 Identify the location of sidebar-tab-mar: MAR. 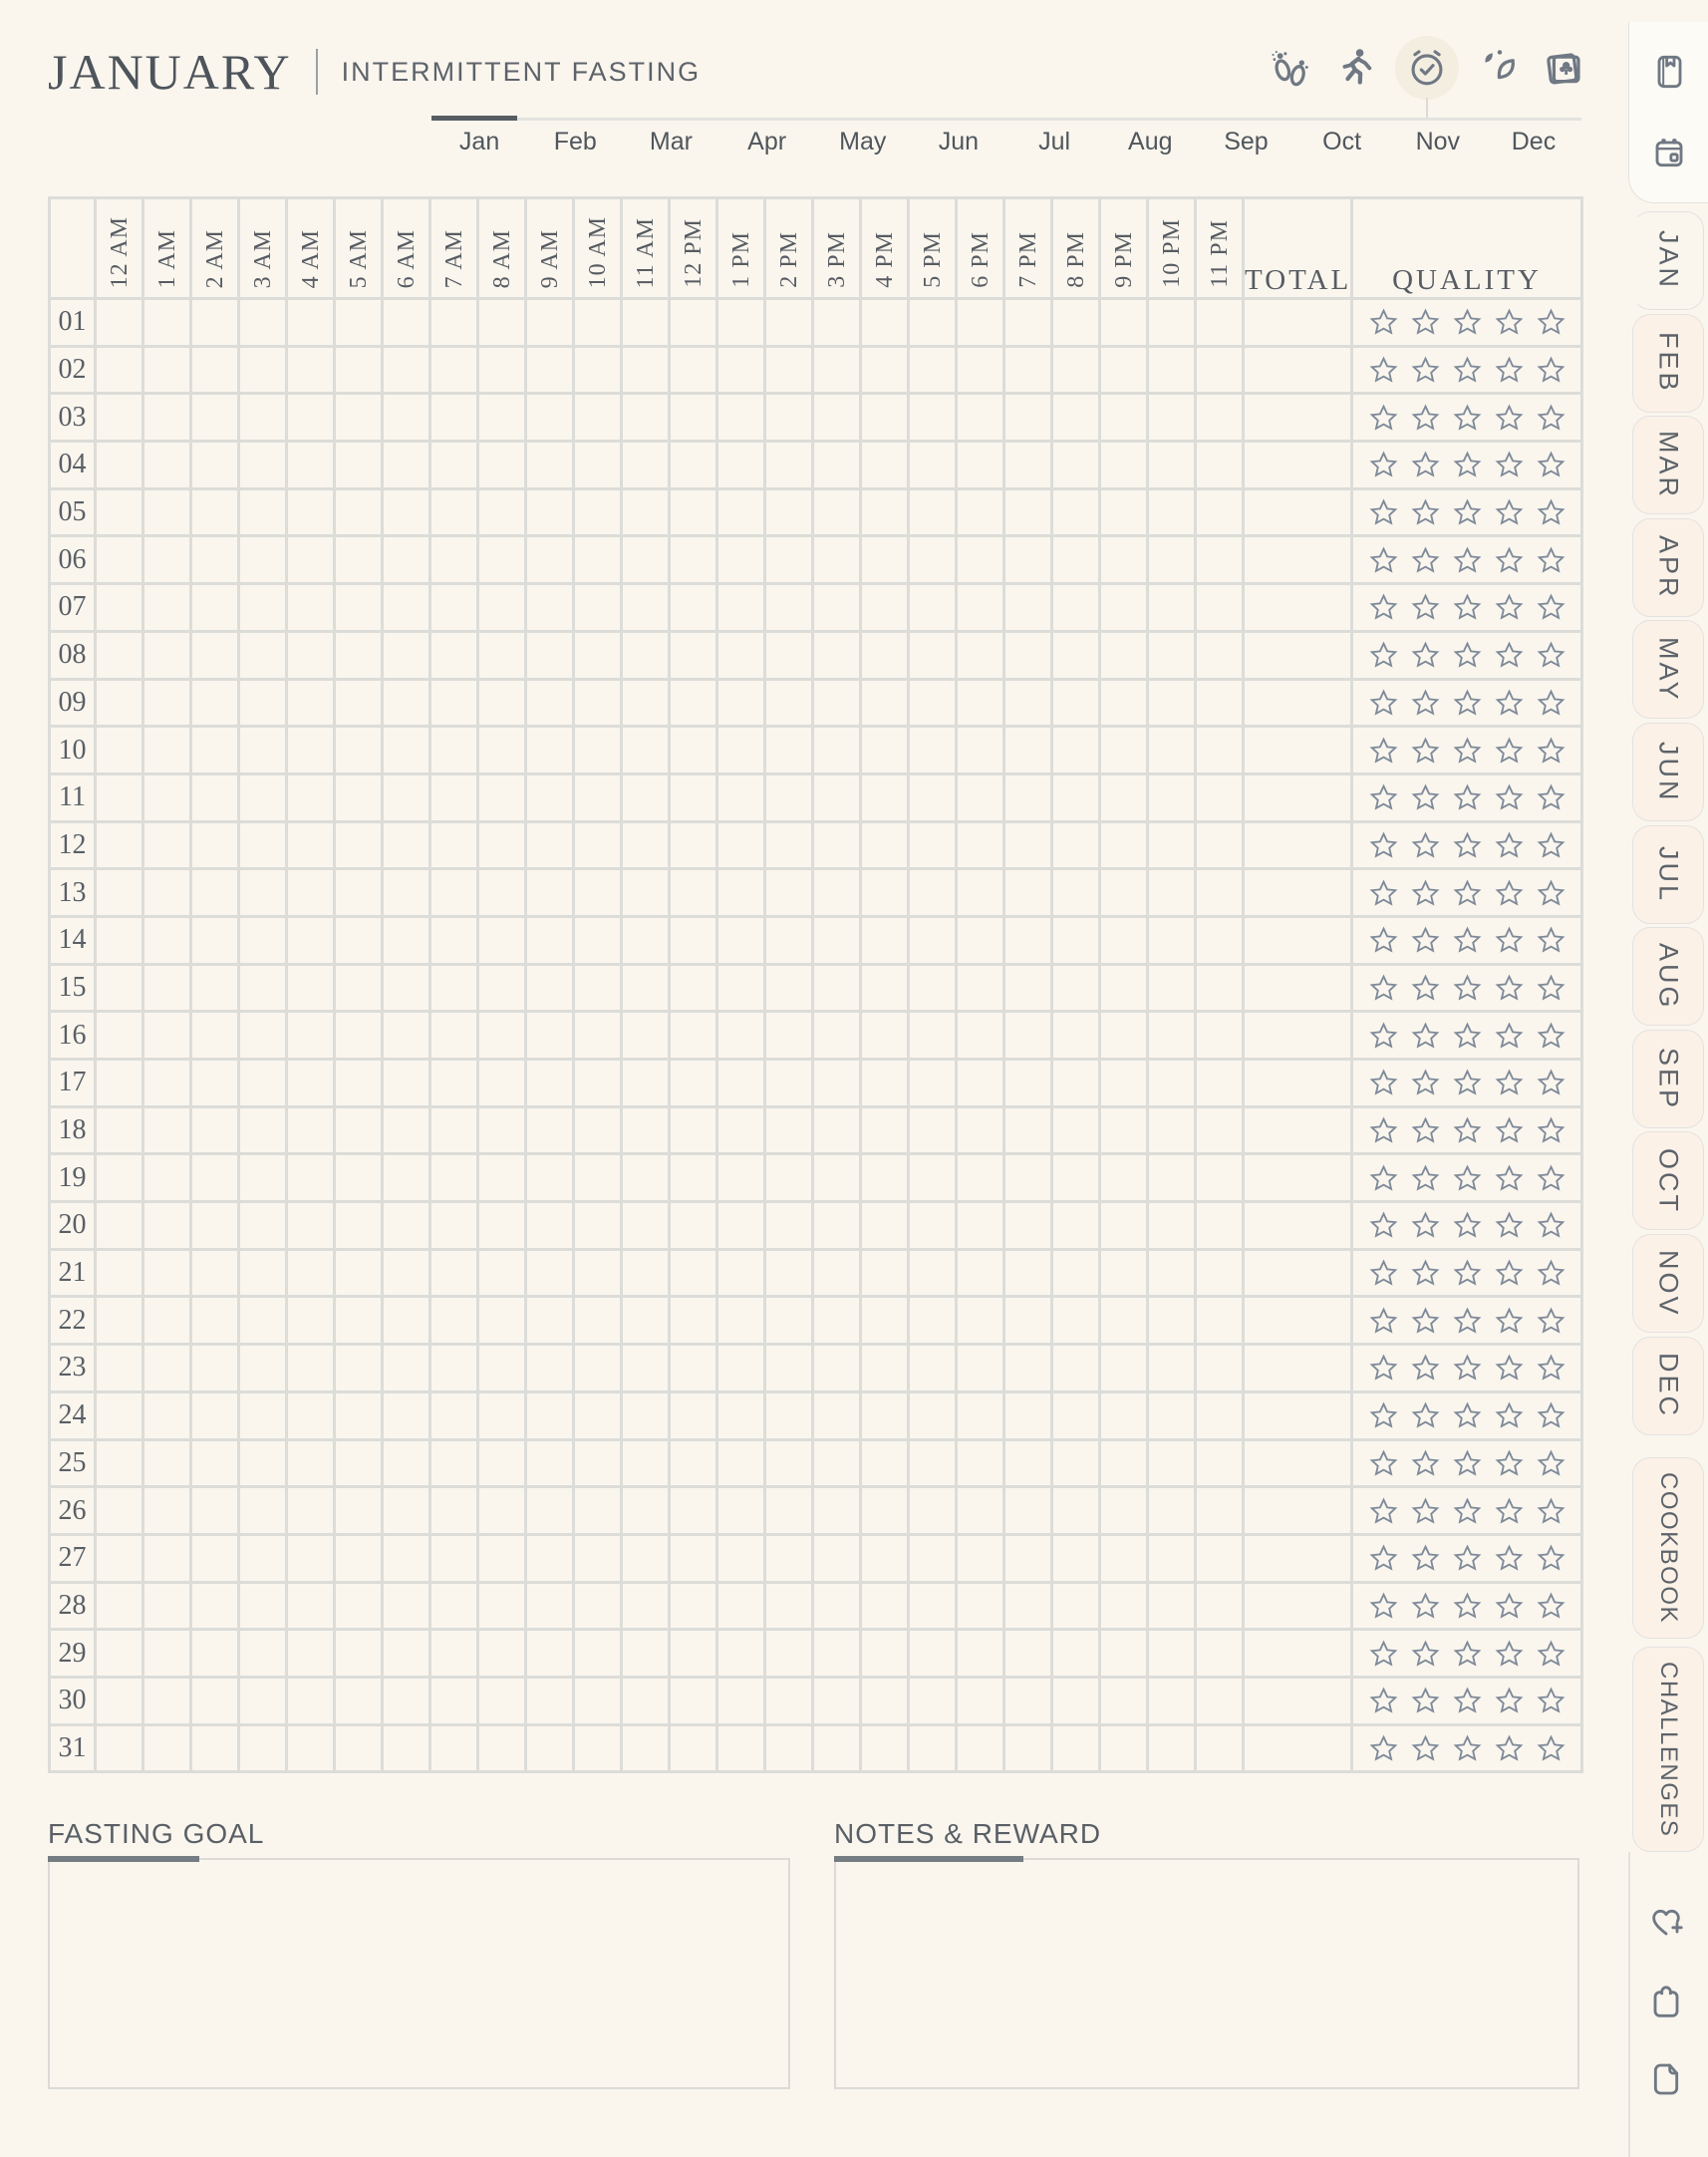
(1668, 465).